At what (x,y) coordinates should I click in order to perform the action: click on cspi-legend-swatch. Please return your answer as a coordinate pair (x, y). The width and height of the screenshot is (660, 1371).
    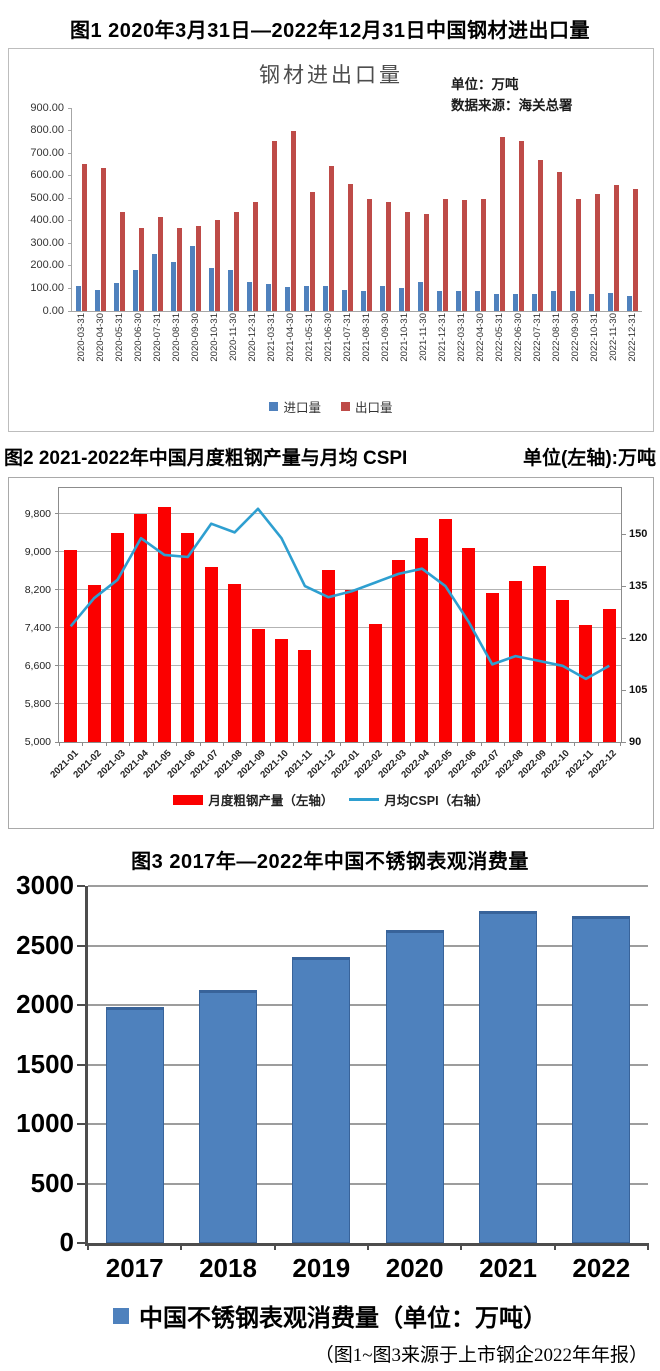
    Looking at the image, I should click on (364, 799).